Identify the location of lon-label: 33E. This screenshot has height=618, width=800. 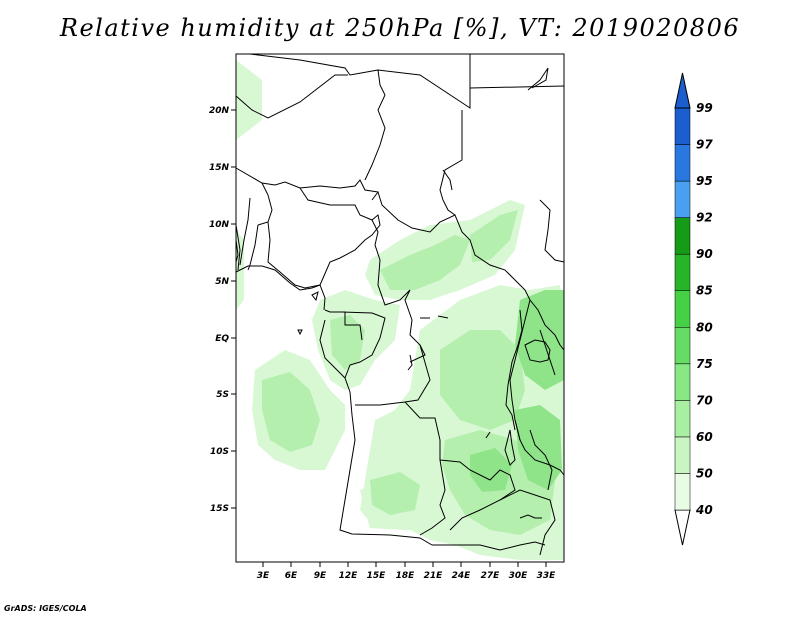
(547, 576).